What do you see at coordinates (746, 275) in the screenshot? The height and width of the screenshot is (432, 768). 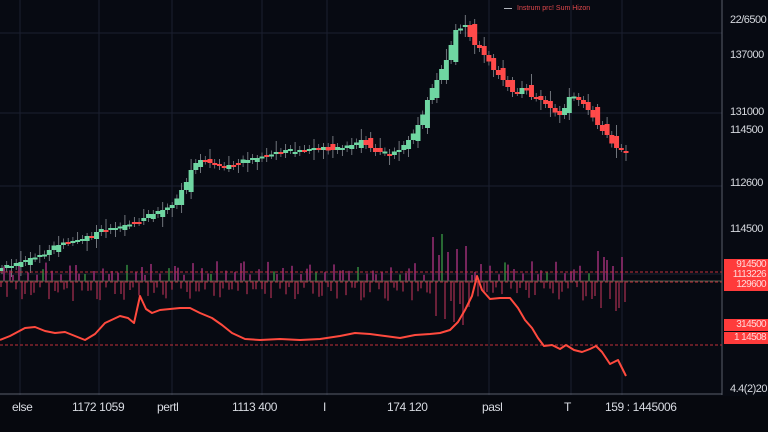 I see `price-tag: 1113226` at bounding box center [746, 275].